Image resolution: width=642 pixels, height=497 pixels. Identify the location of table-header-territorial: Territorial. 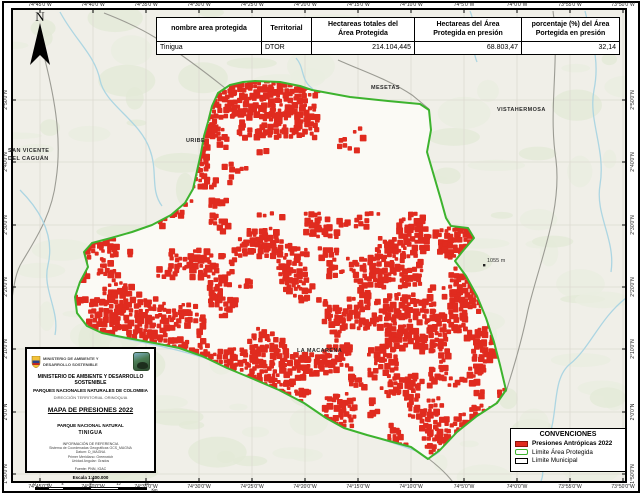
(286, 30).